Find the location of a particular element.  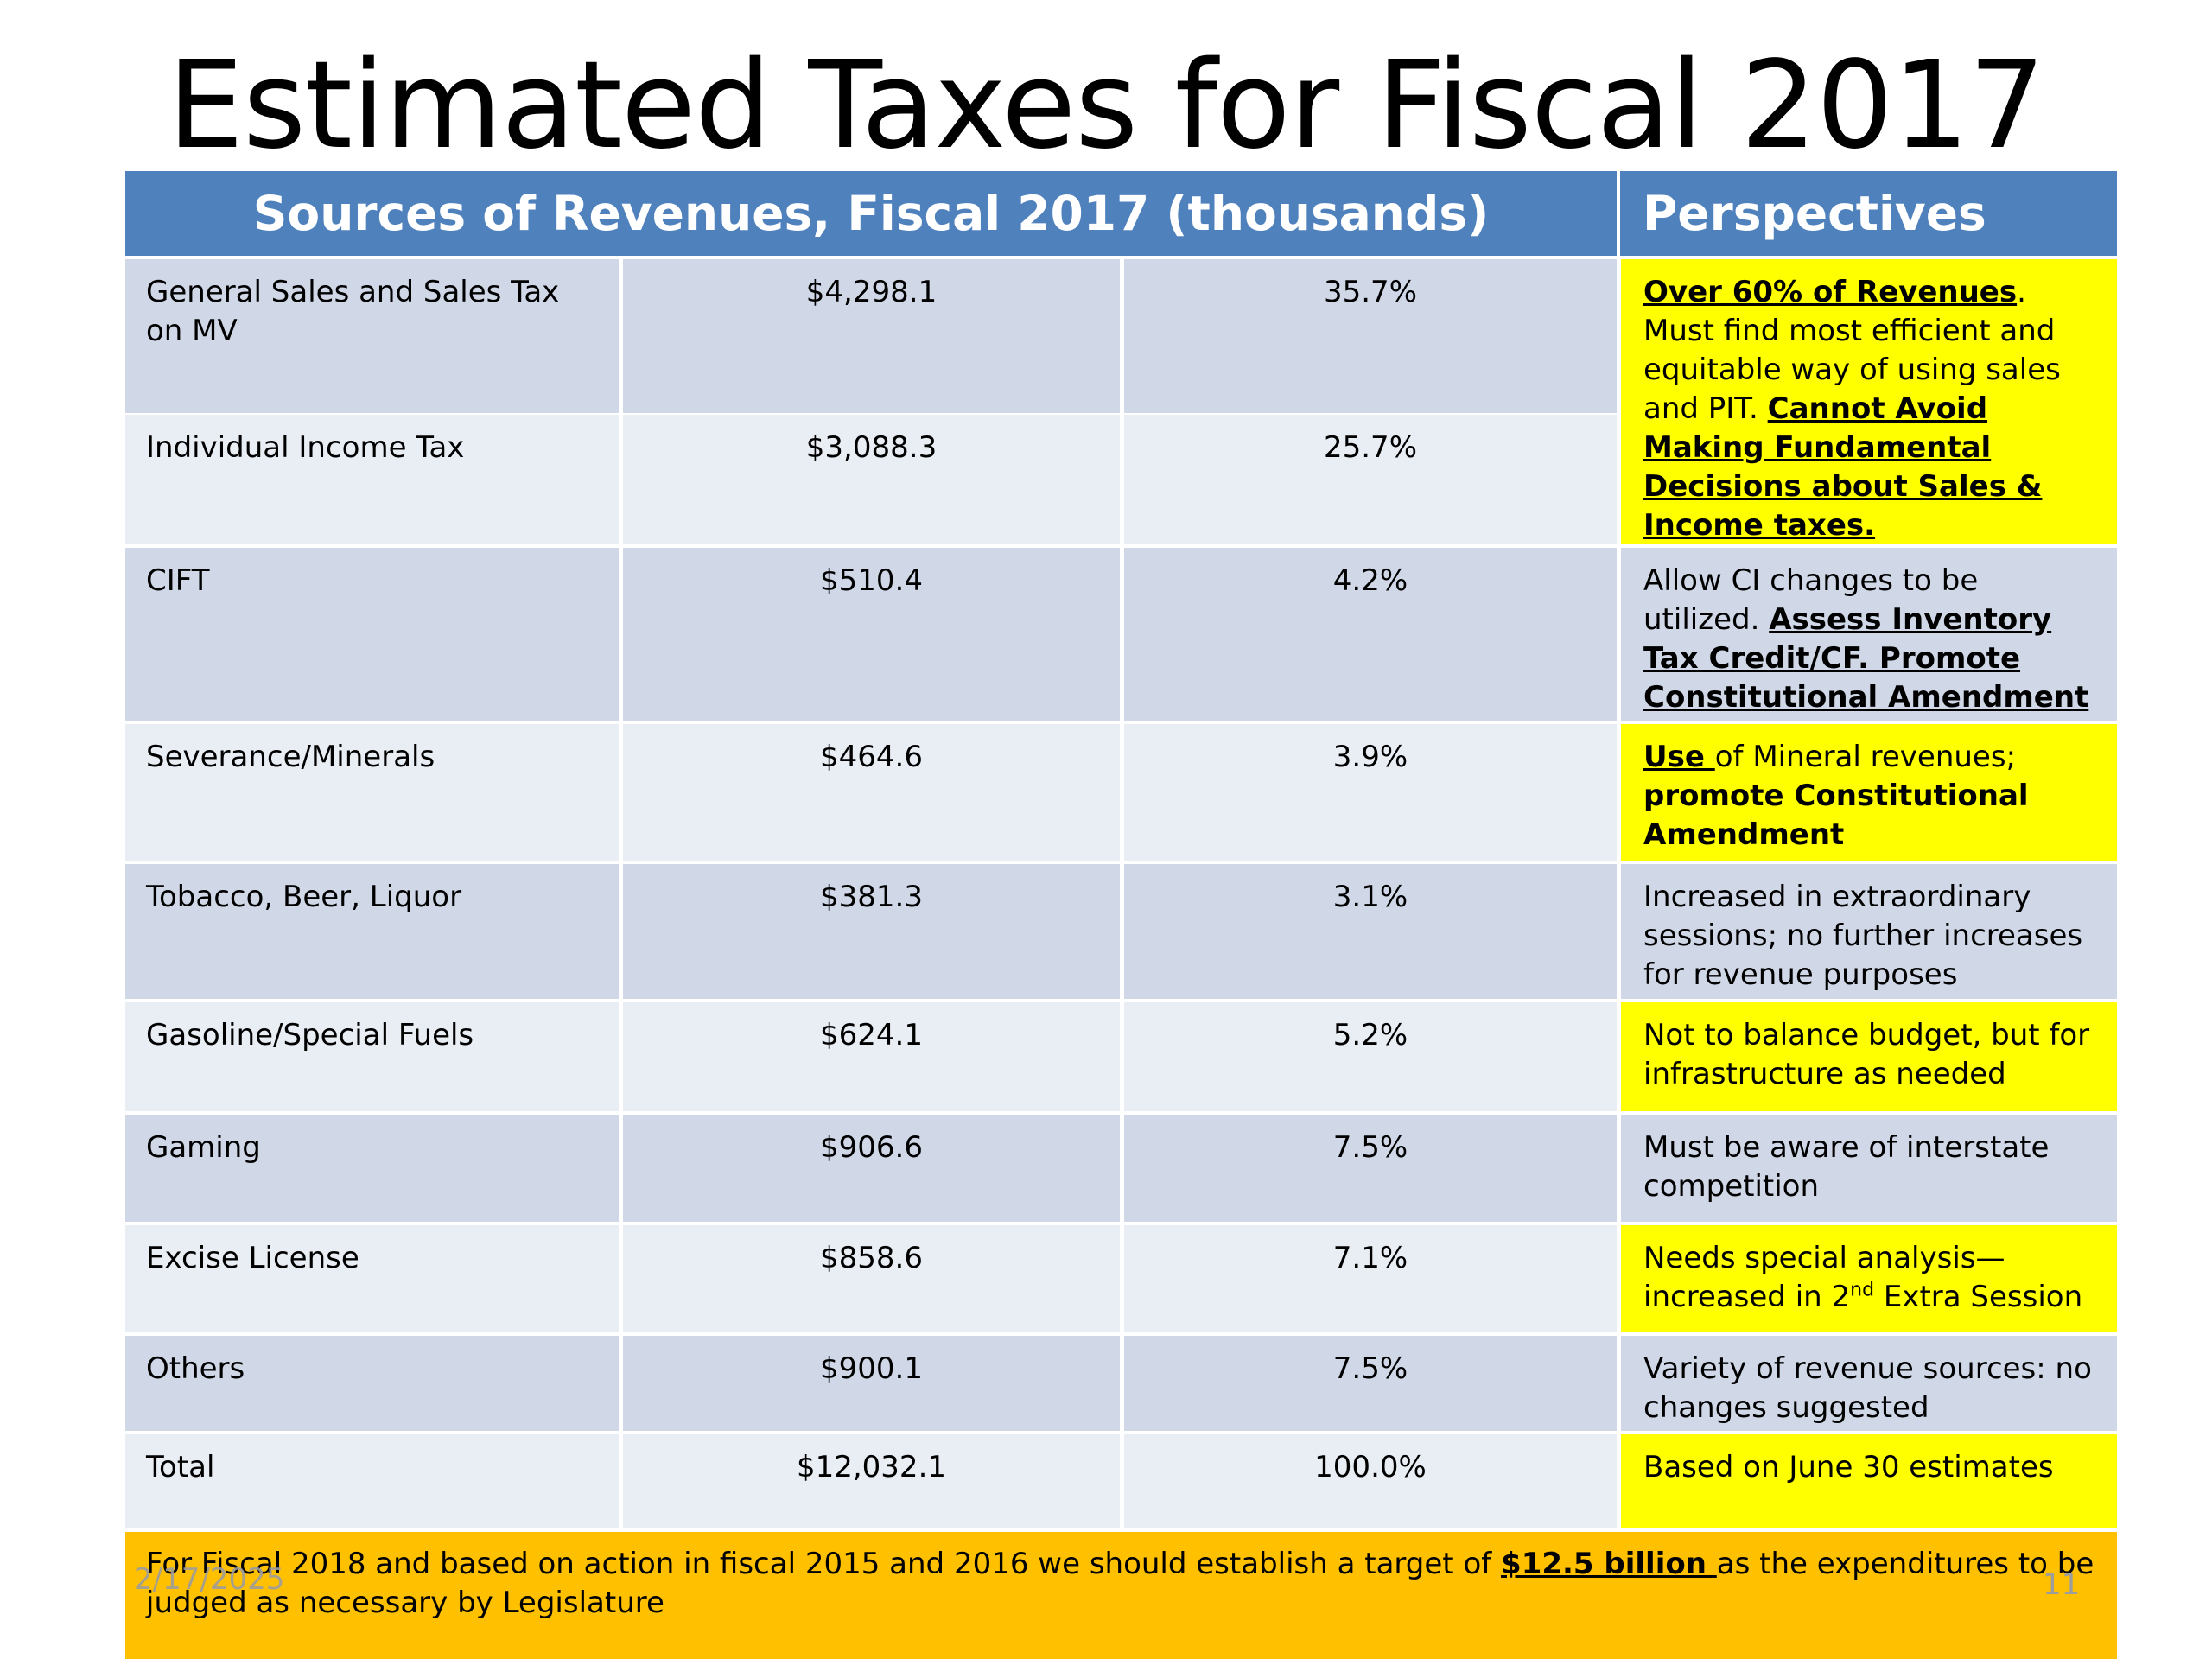

source-cell: Gaming is located at coordinates (372, 1168).